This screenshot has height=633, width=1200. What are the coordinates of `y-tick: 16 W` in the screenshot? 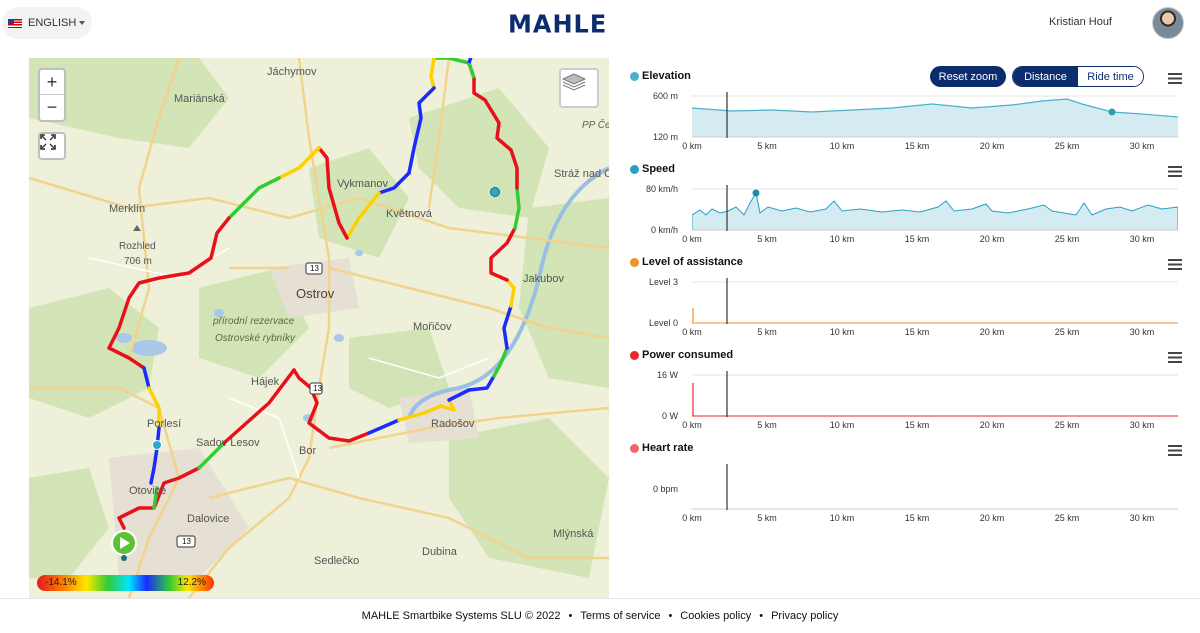 It's located at (667, 375).